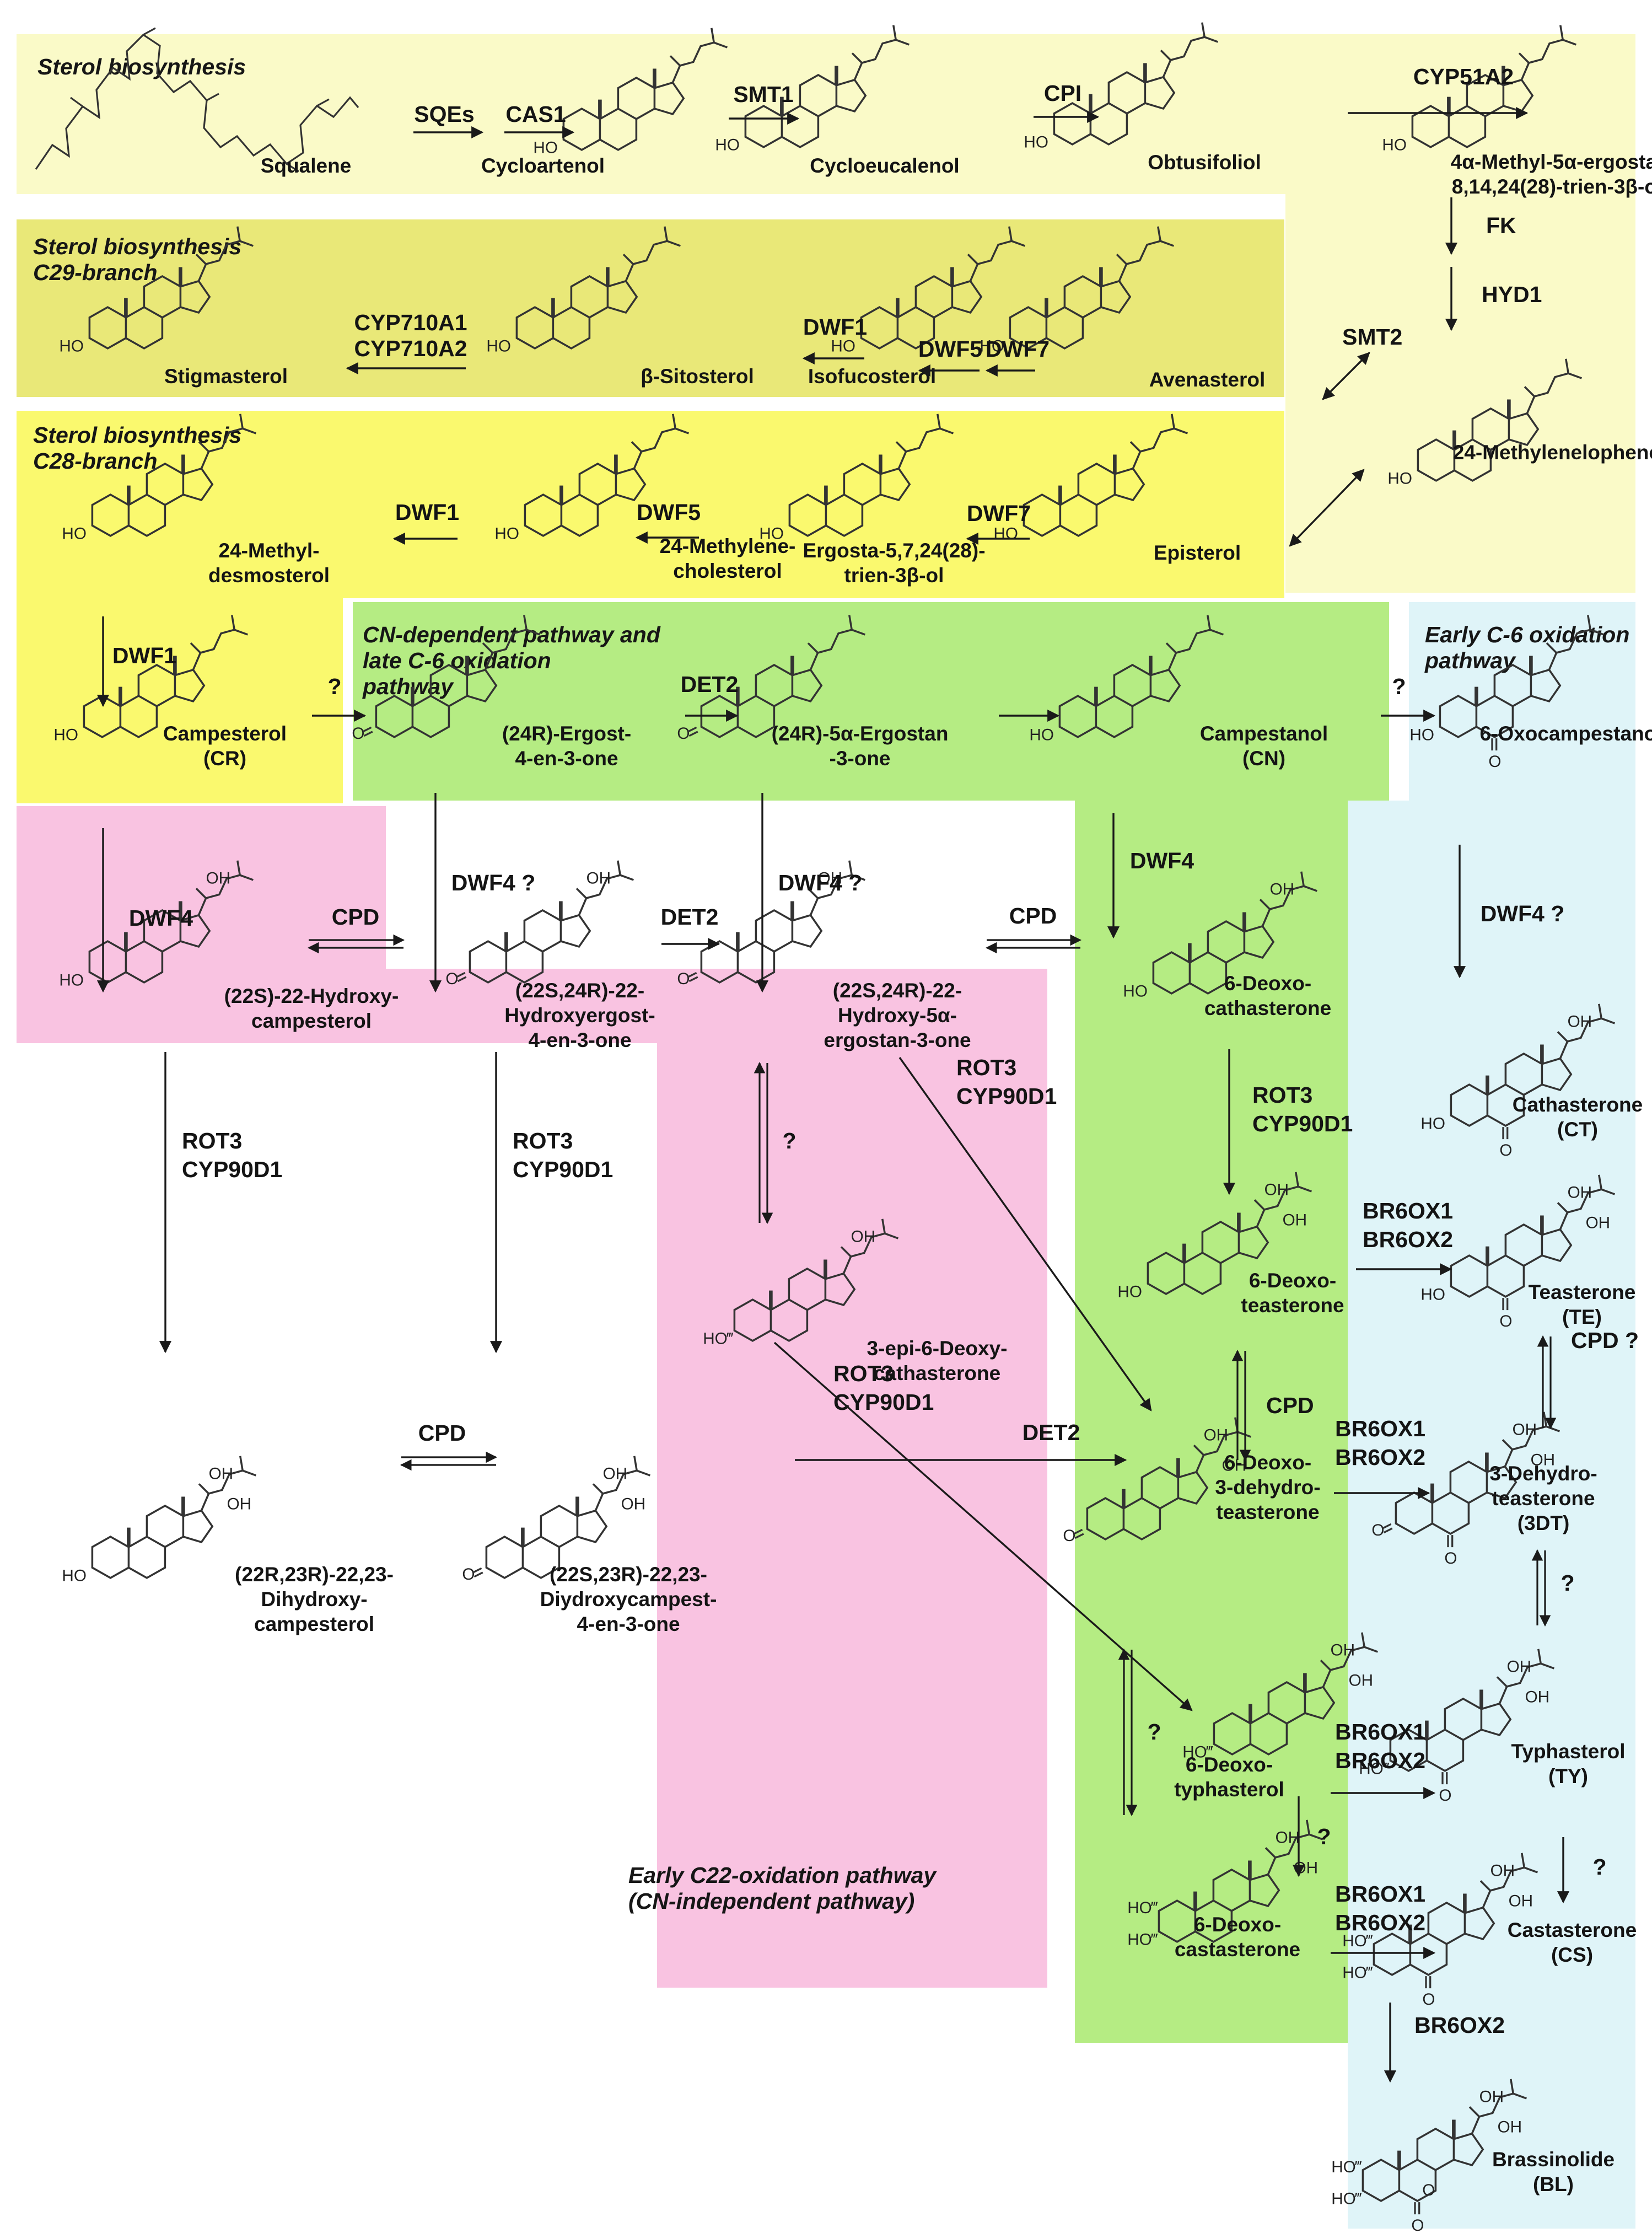 This screenshot has height=2233, width=1652. I want to click on compound-label-24-methylenelophenol: 24-Methylenelophenol, so click(1552, 452).